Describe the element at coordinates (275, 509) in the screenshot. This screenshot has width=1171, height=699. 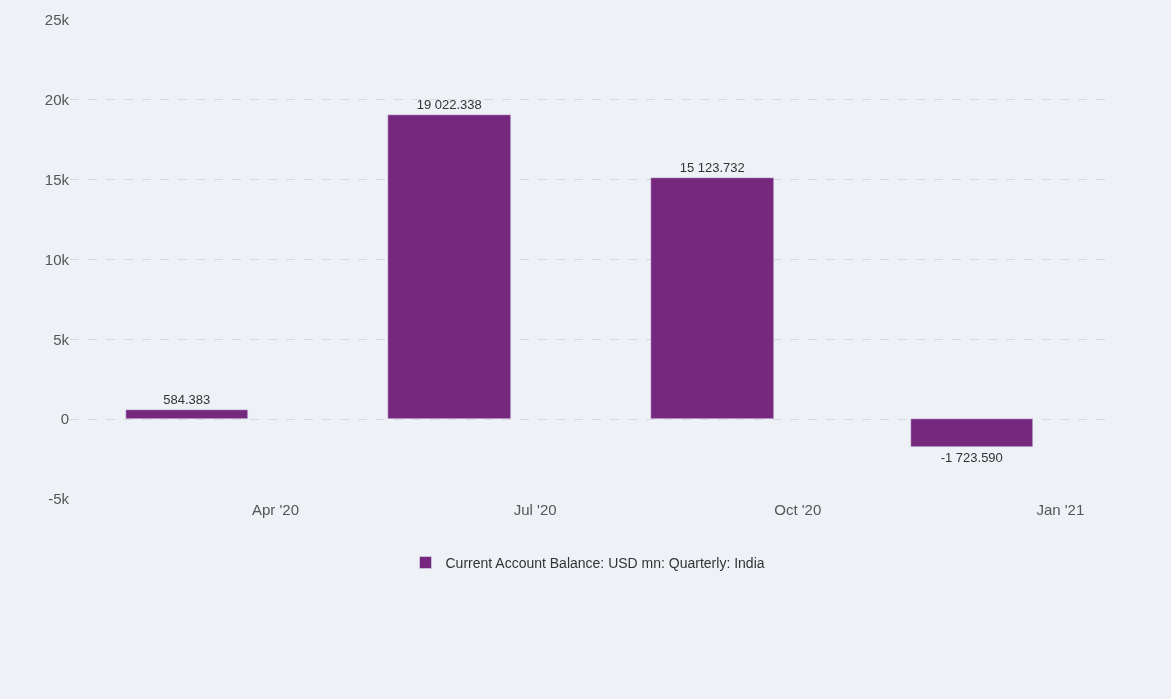
I see `x-tick-label: Apr '20` at that location.